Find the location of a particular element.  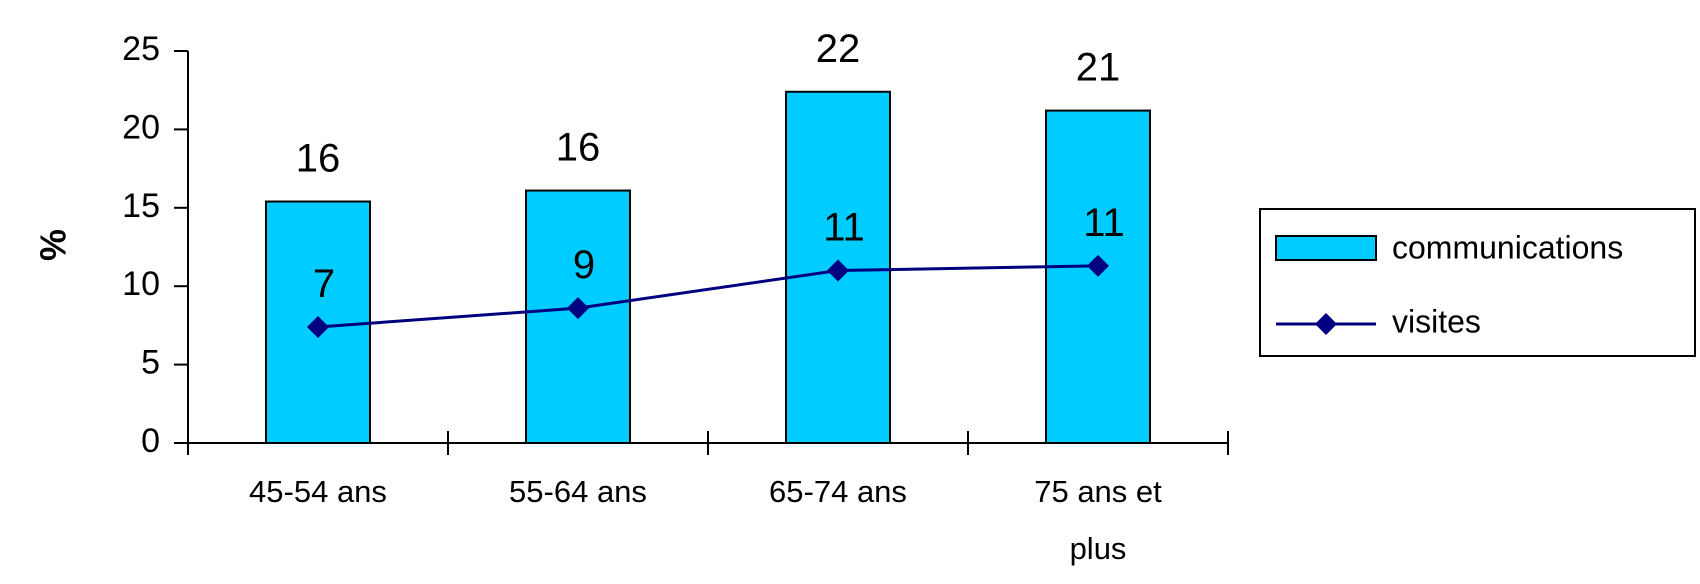

x-tick-label: plus is located at coordinates (1098, 548).